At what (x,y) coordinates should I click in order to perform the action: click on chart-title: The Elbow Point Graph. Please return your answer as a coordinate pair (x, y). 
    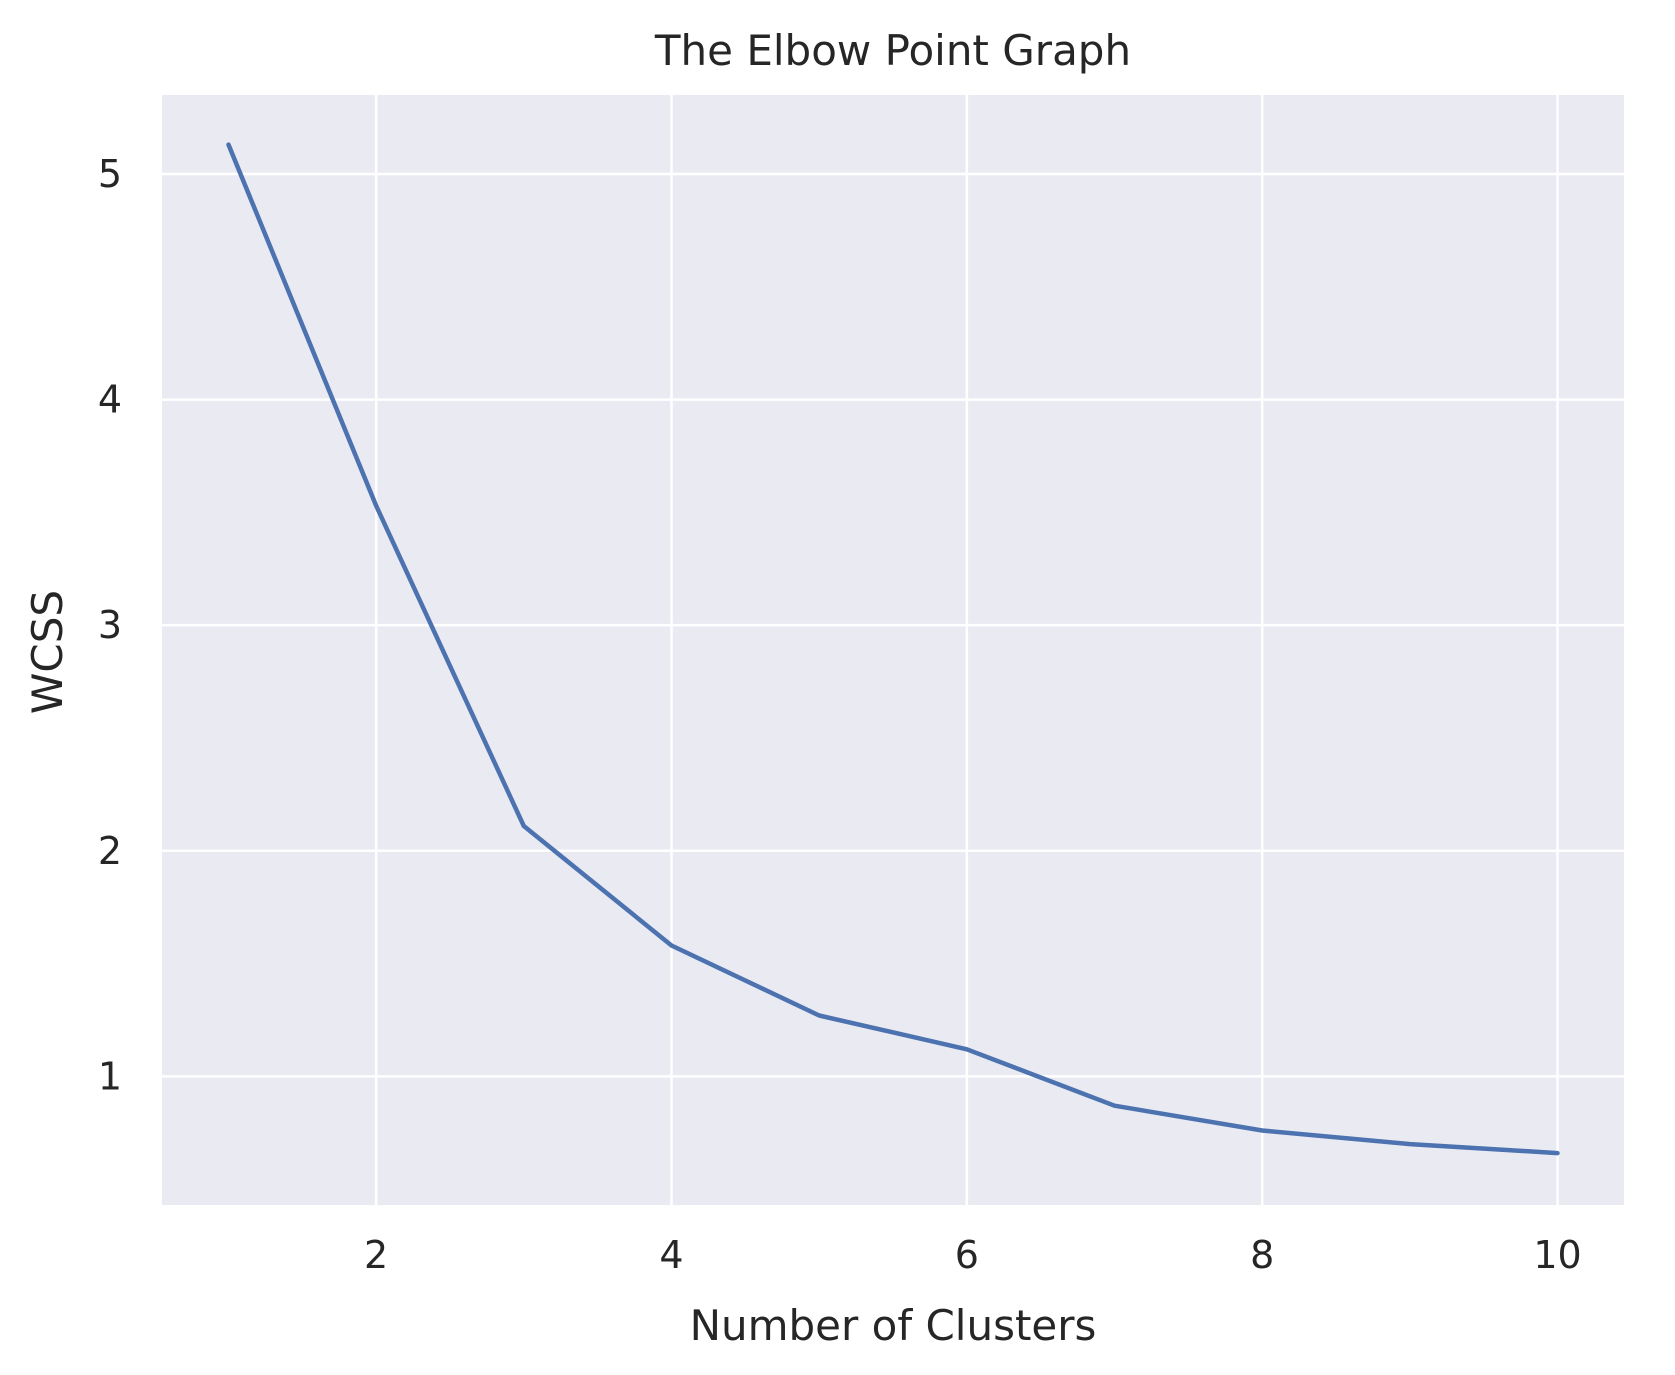
    Looking at the image, I should click on (892, 50).